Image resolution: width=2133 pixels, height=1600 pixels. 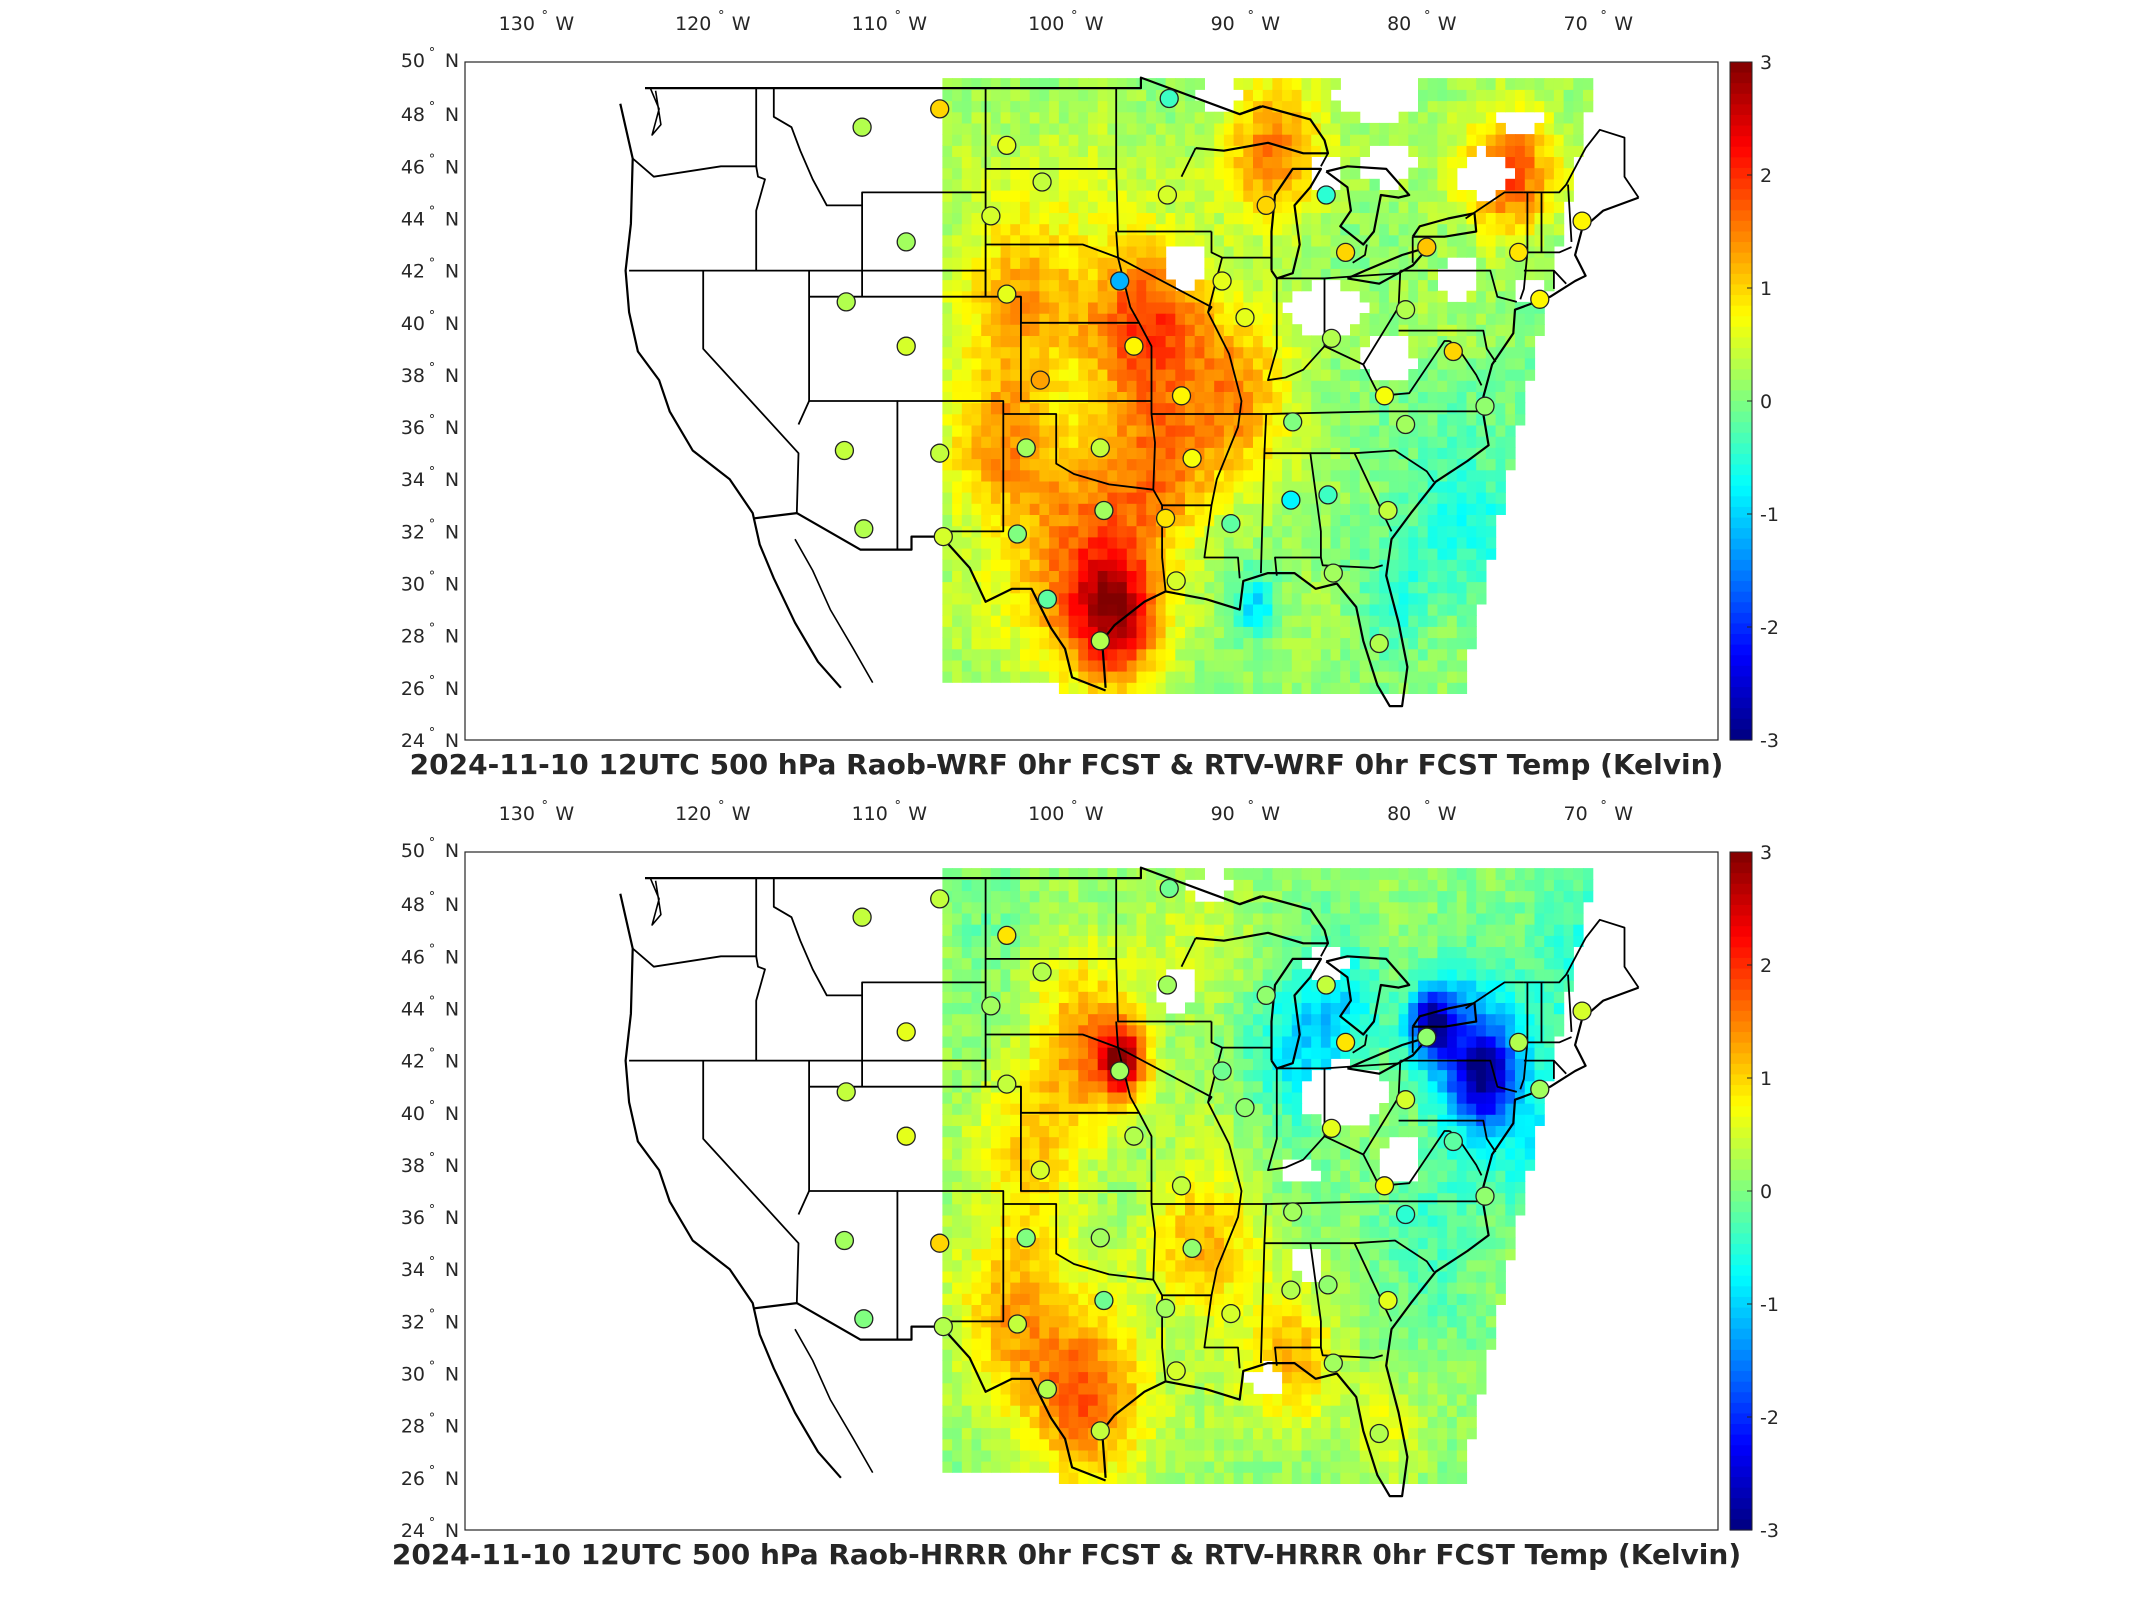 I want to click on lat-tick-label: 44, so click(x=413, y=220).